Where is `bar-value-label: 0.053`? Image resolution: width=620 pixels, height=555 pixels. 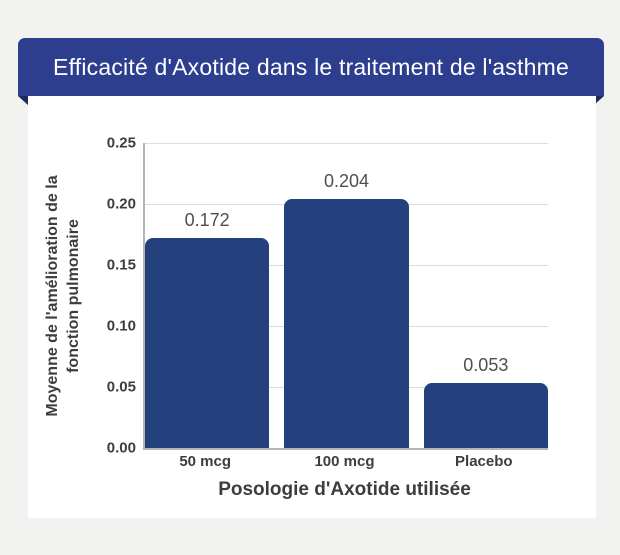
bar-value-label: 0.053 is located at coordinates (486, 365).